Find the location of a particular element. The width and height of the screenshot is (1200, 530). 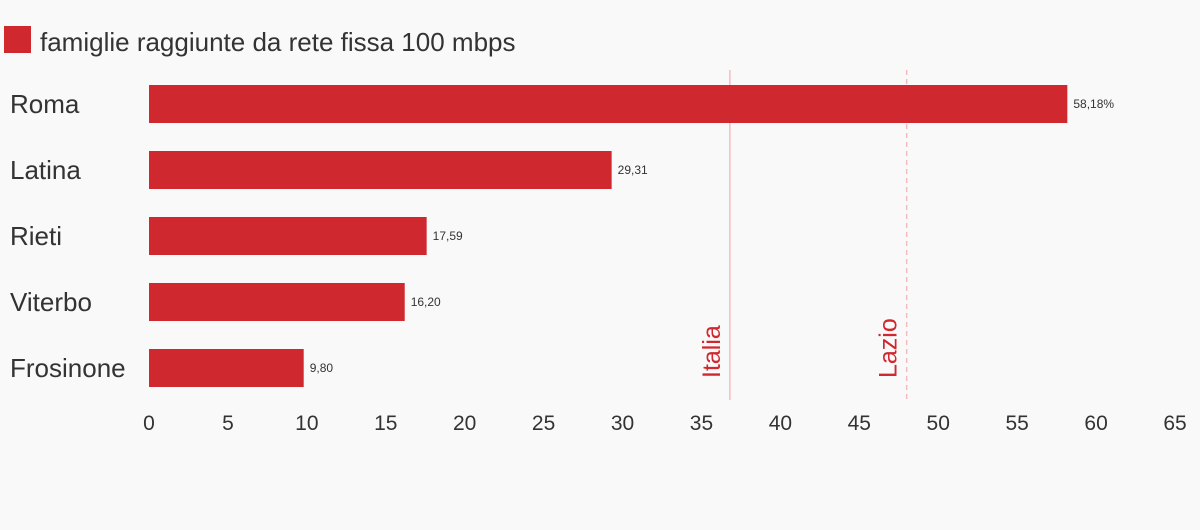

x-tick-label: 45 is located at coordinates (859, 423).